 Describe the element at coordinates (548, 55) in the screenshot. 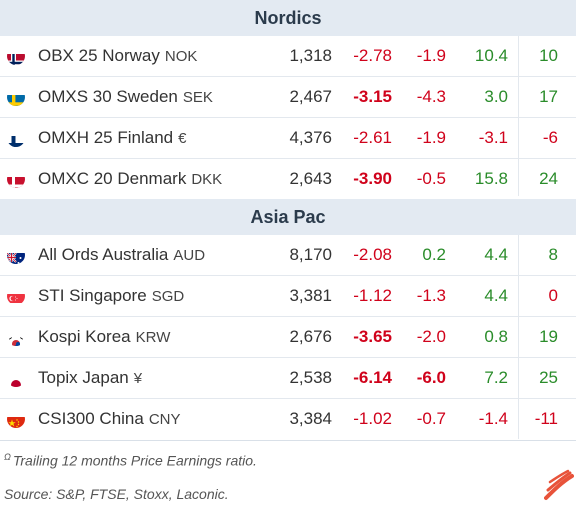

I see `pe-ratio: 10` at that location.